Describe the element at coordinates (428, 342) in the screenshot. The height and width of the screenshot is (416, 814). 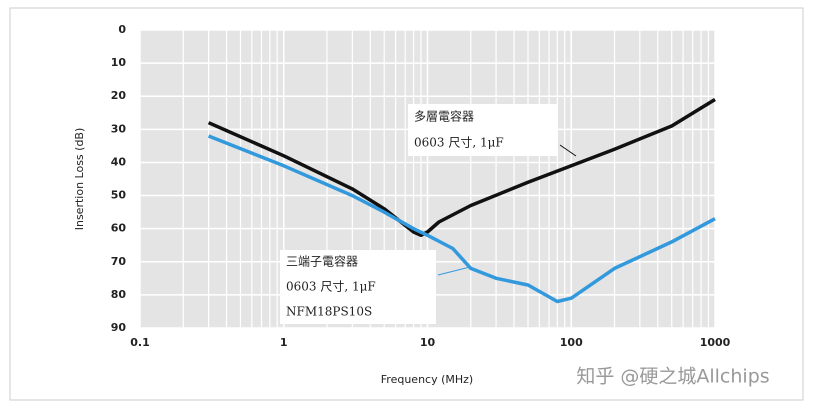
I see `x-tick-label: 10` at that location.